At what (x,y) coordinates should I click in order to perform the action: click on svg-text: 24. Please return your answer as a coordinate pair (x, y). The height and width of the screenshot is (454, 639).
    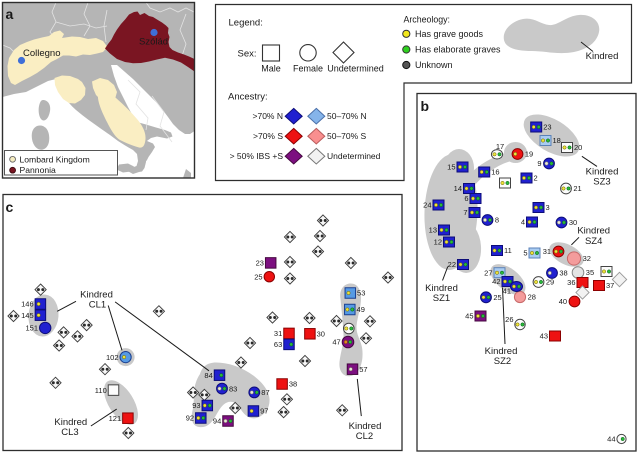
    Looking at the image, I should click on (427, 205).